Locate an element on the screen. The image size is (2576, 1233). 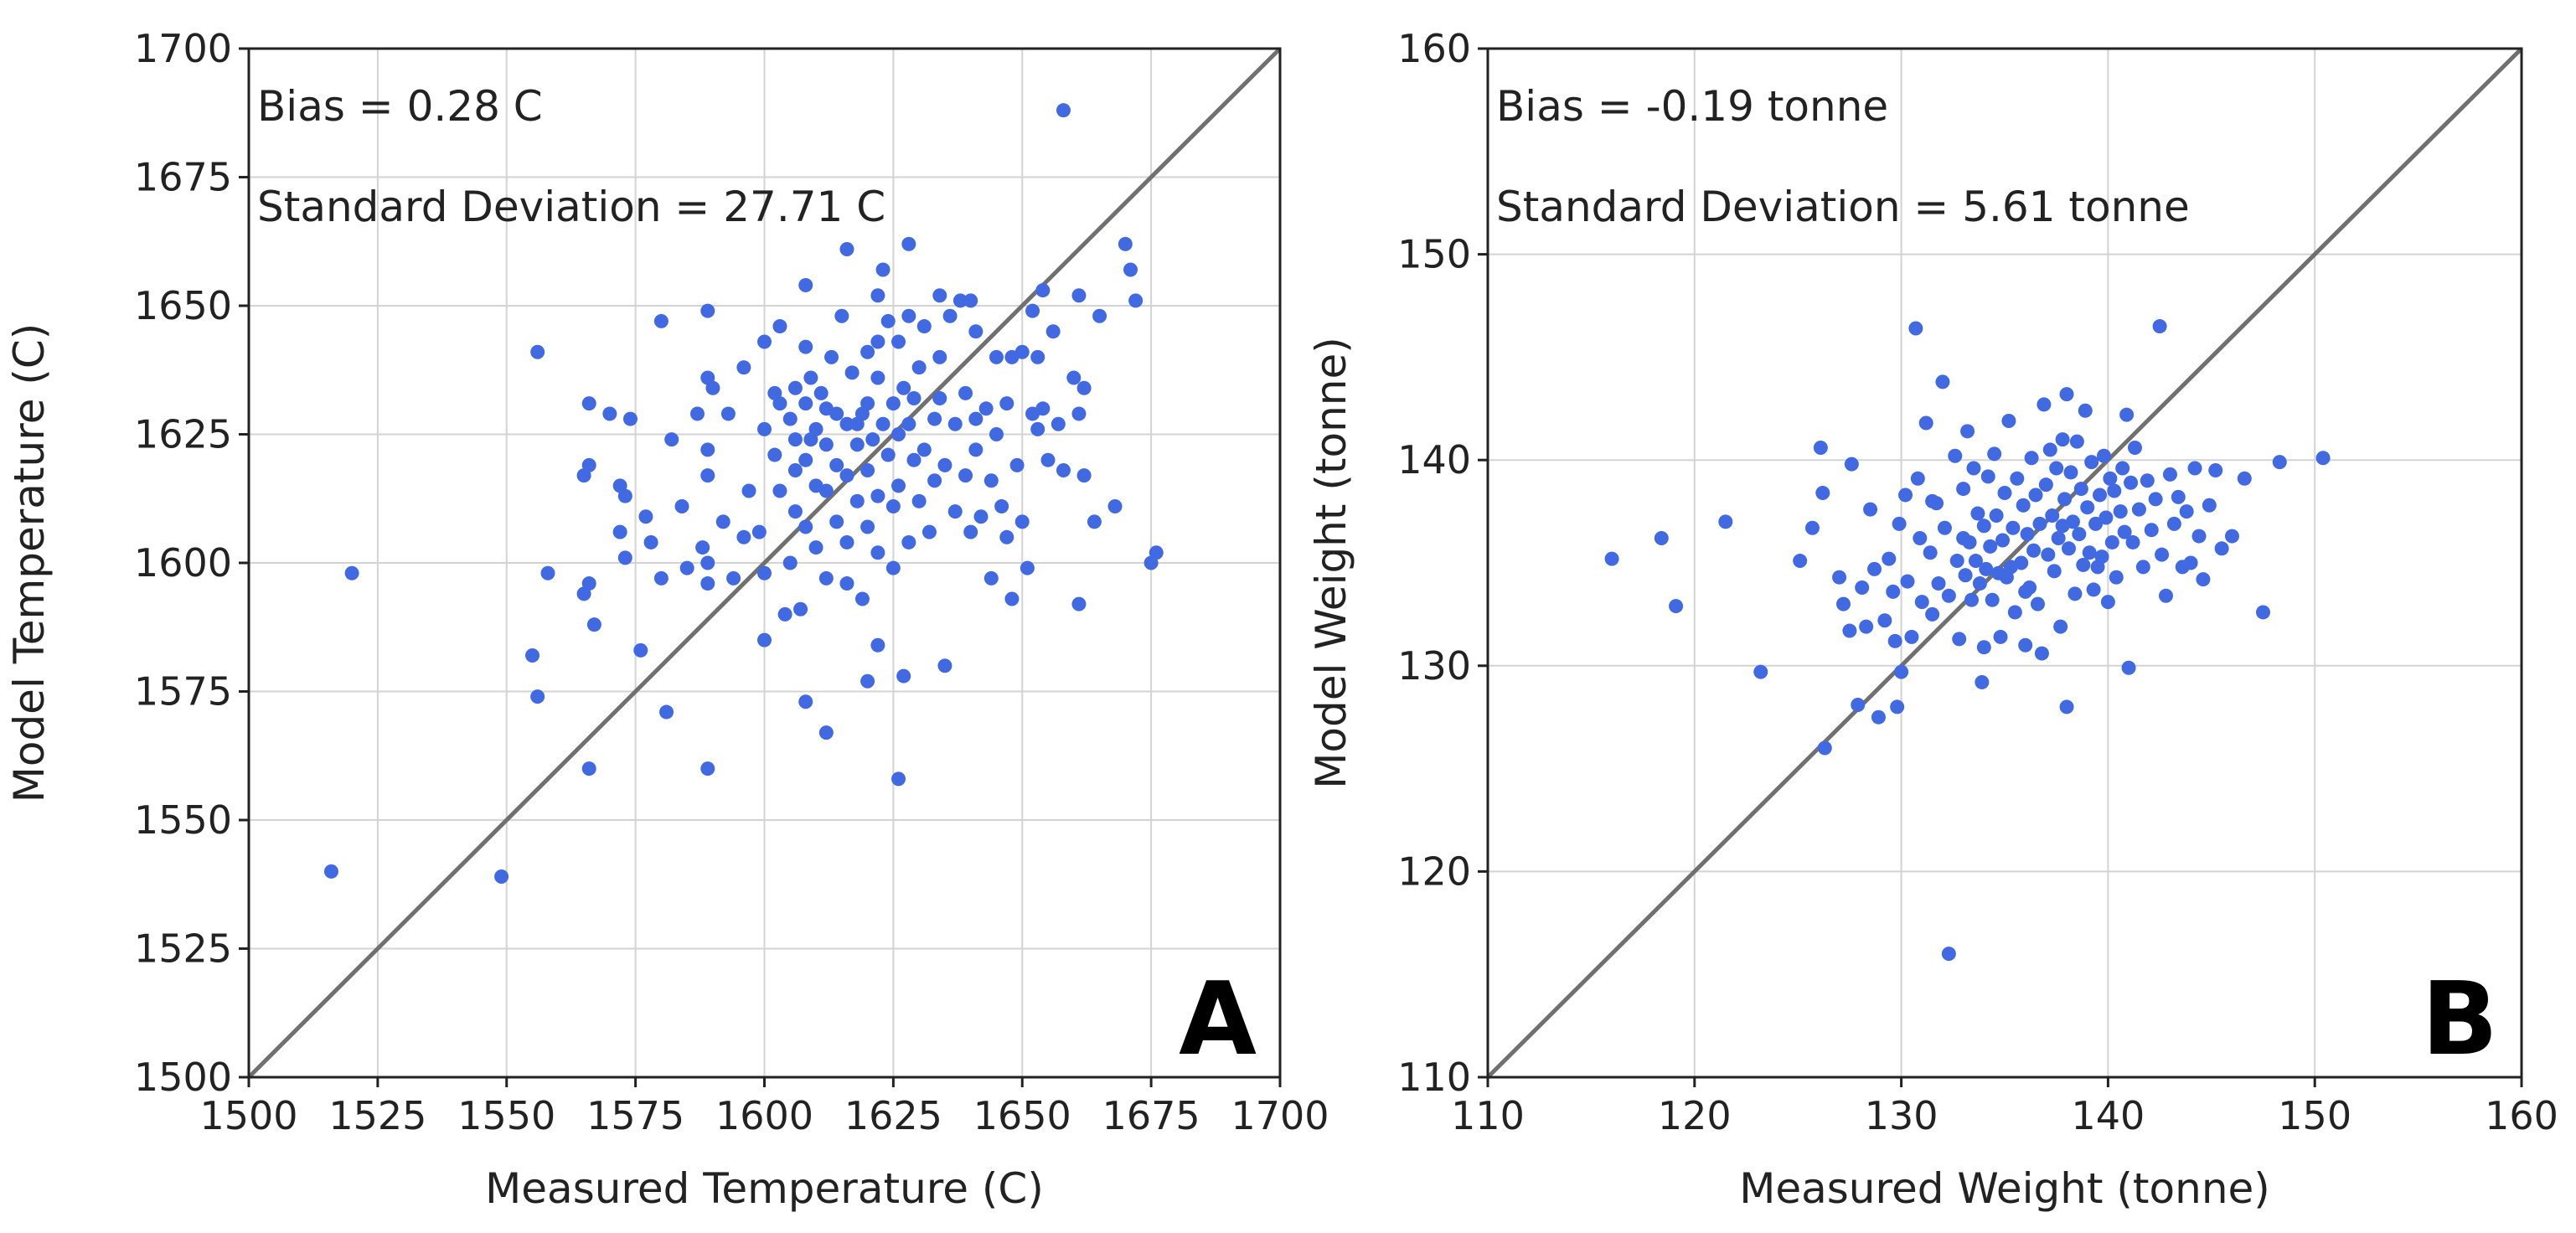
y-tick-label: 110 is located at coordinates (1434, 1077).